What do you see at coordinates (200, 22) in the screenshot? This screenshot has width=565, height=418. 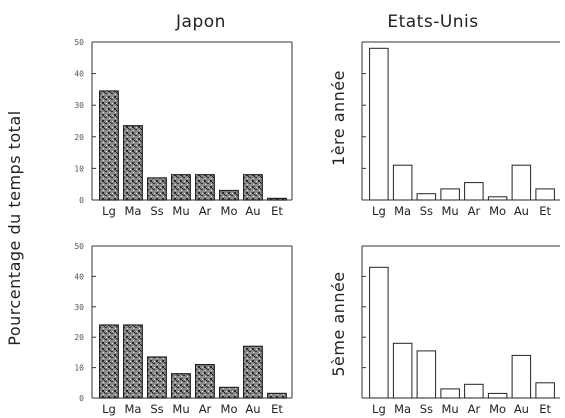 I see `column-title-japon: Japon` at bounding box center [200, 22].